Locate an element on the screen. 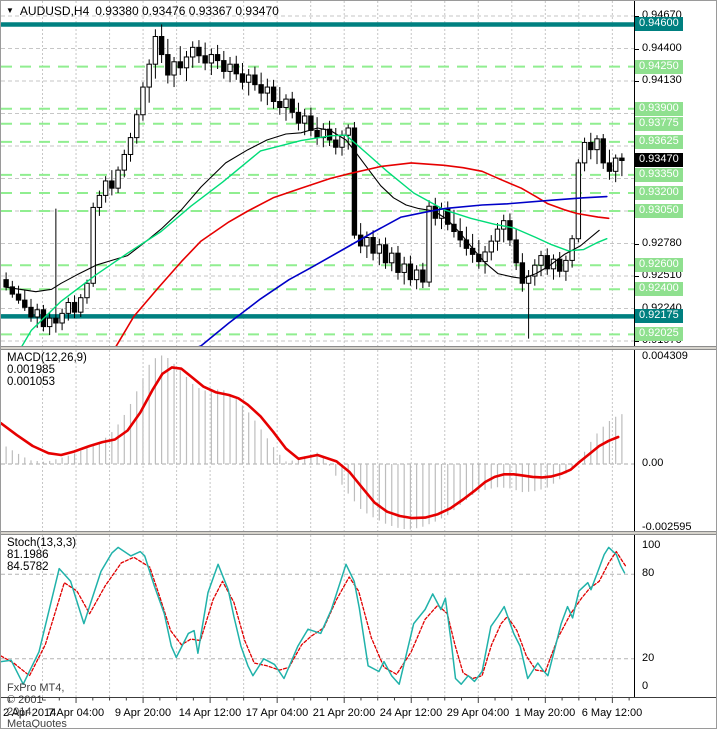  stochastic-axis: 100 80 20 0 is located at coordinates (675, 616).